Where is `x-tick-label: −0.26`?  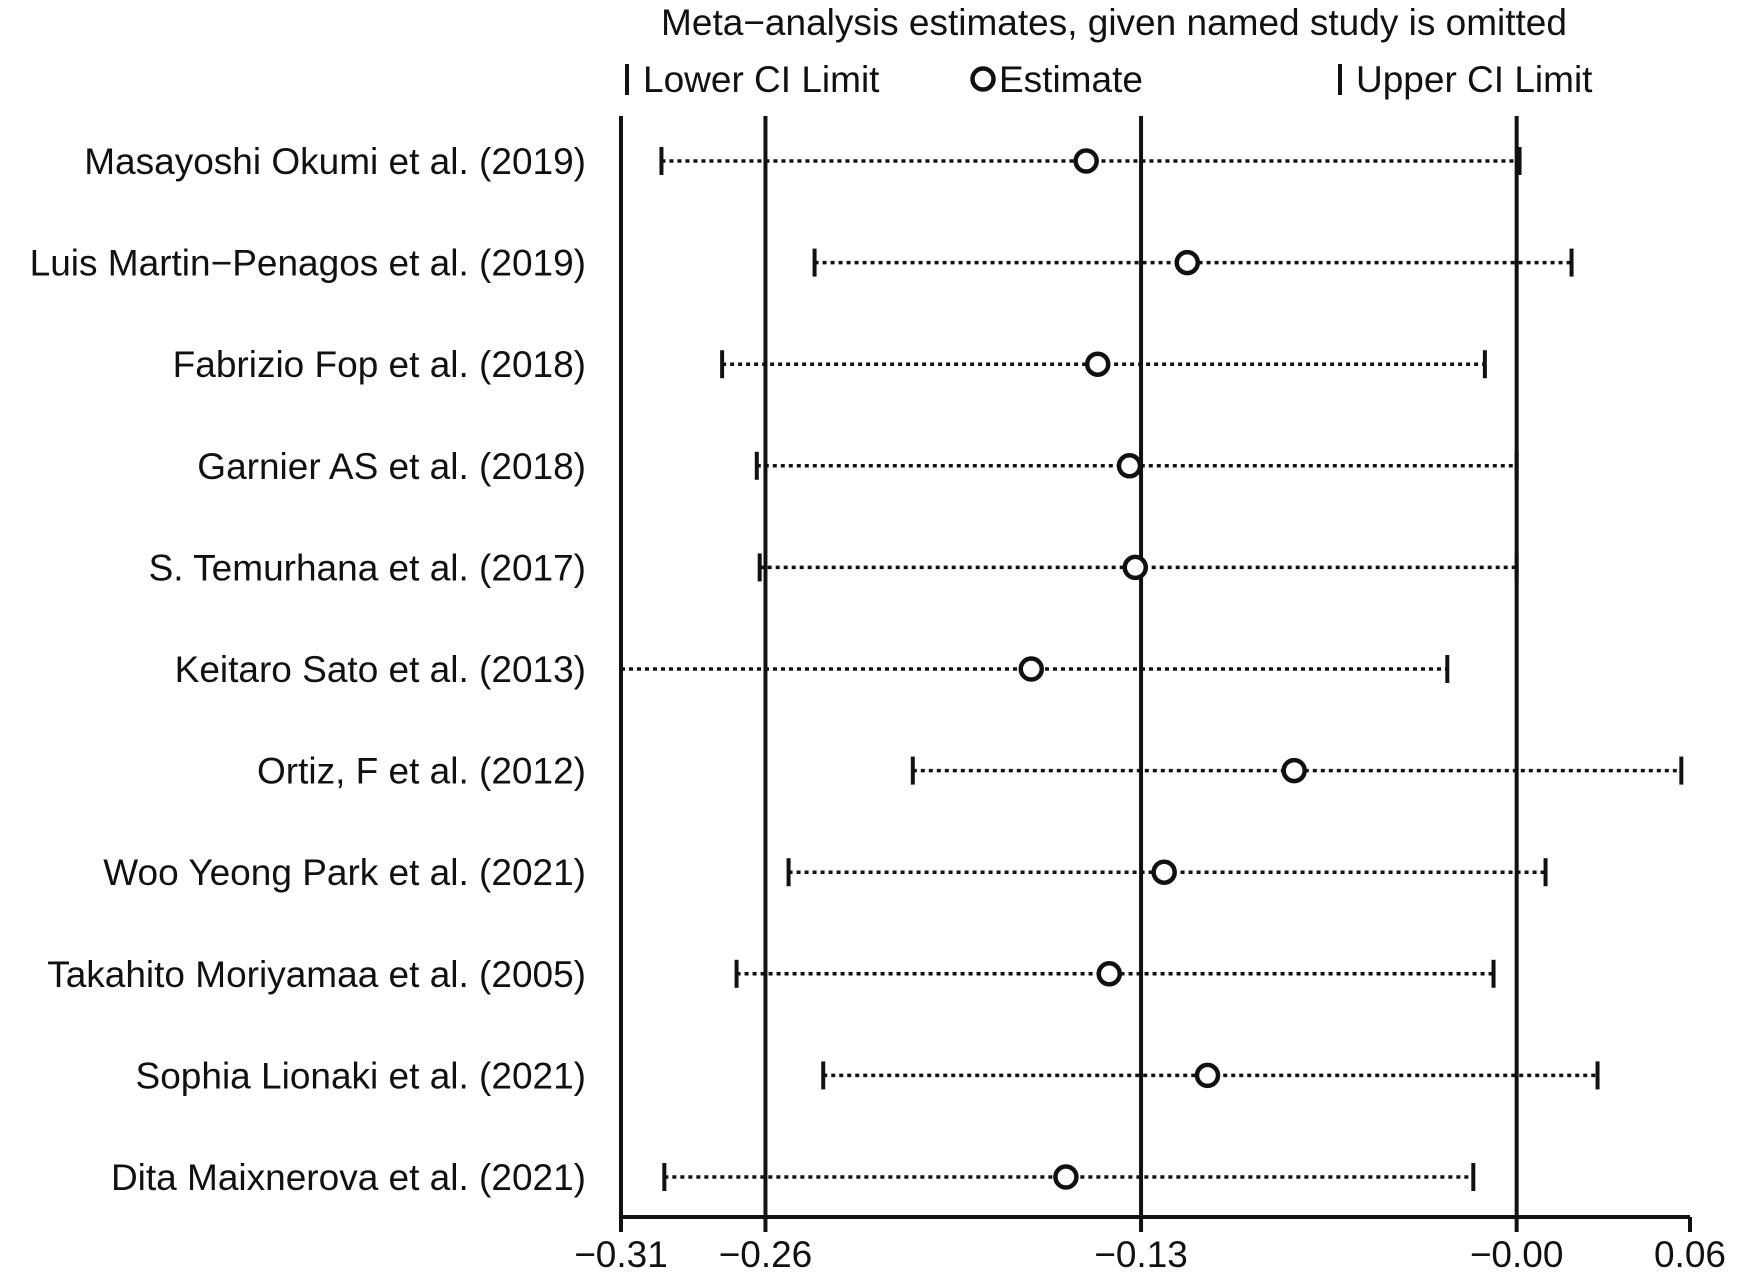
x-tick-label: −0.26 is located at coordinates (766, 1254).